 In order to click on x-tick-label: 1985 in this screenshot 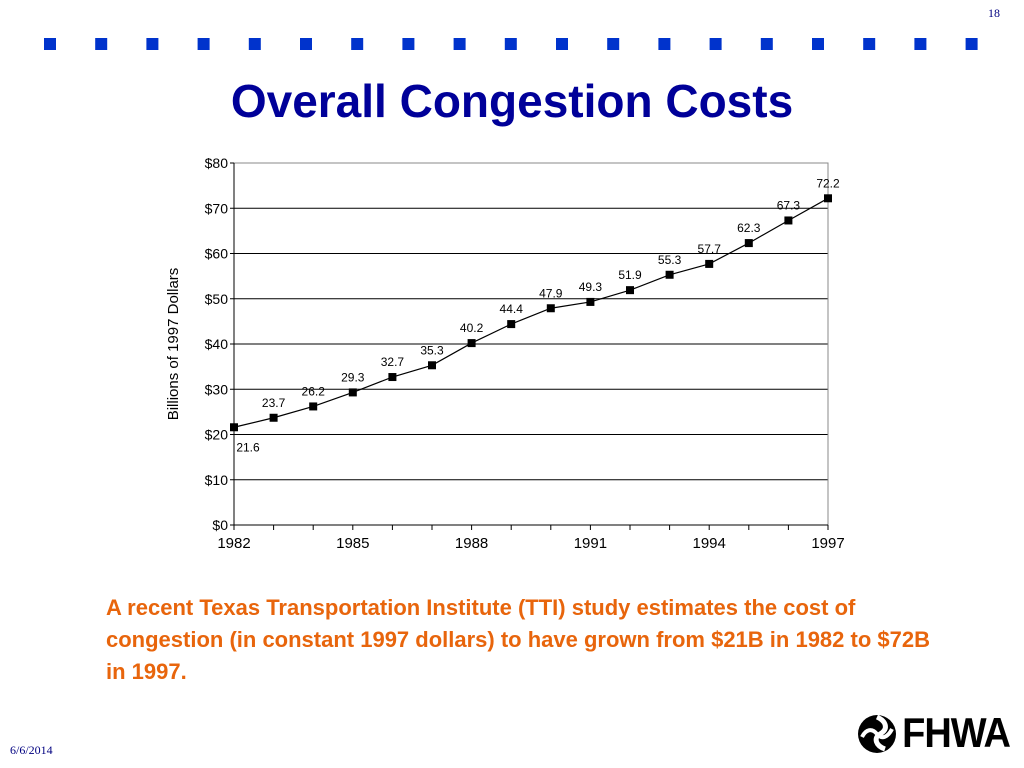, I will do `click(352, 543)`.